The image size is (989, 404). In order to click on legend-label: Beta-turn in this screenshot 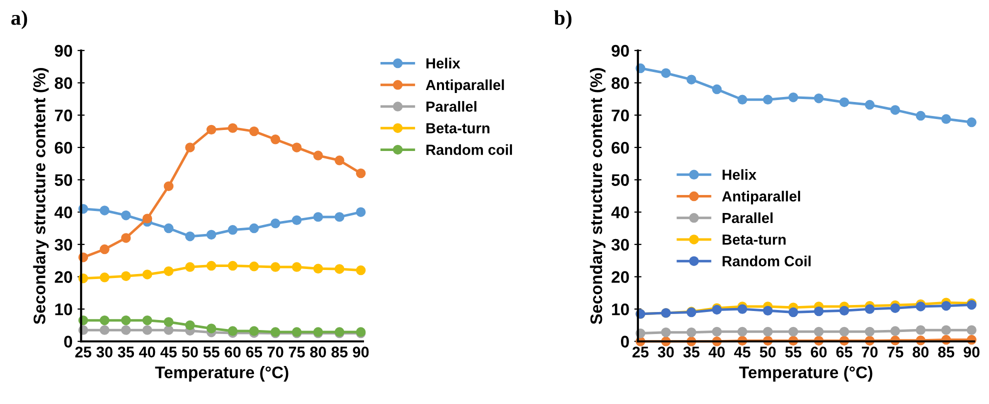, I will do `click(458, 128)`.